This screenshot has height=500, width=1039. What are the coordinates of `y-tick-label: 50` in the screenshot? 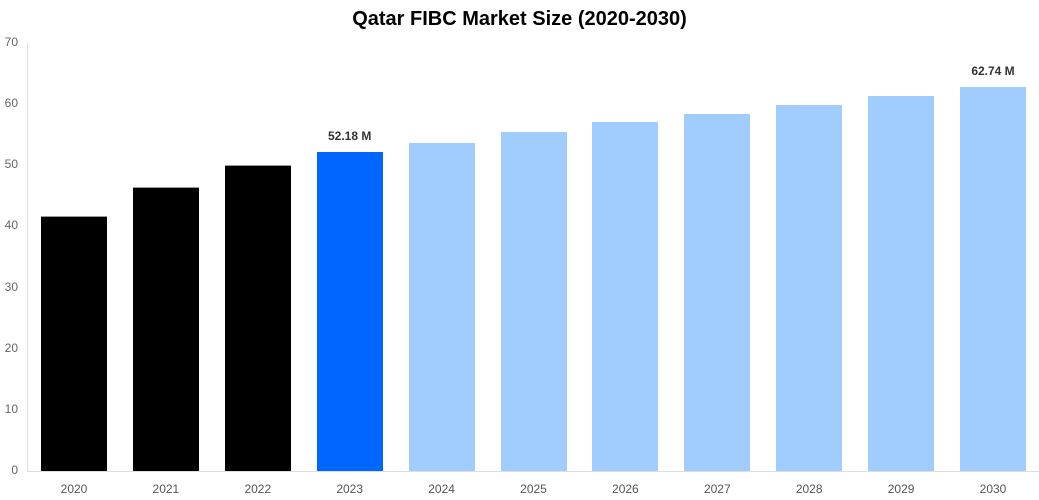 It's located at (11, 164).